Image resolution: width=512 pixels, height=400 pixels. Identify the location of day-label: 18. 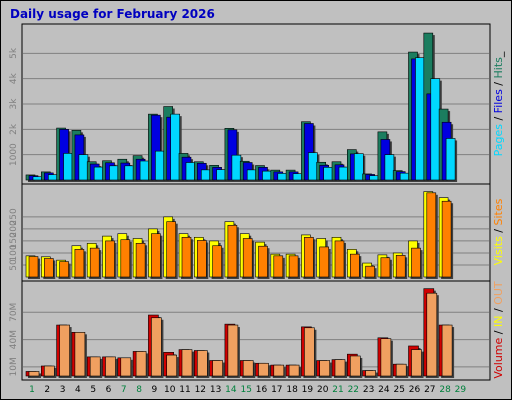
(292, 390).